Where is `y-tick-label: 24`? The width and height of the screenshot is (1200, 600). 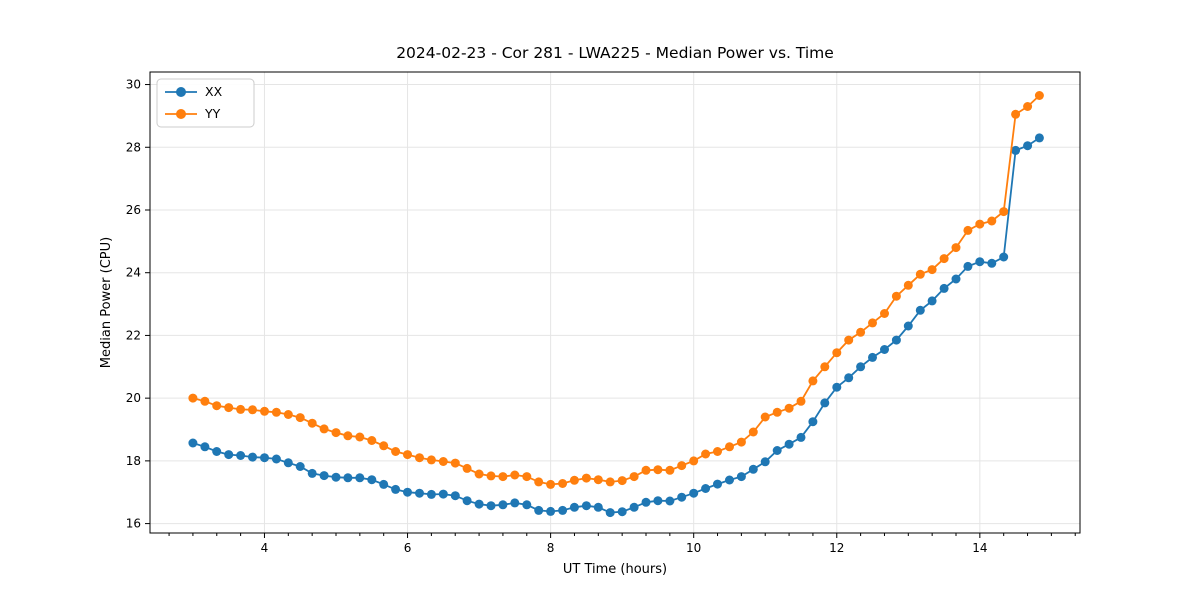
y-tick-label: 24 is located at coordinates (133, 273).